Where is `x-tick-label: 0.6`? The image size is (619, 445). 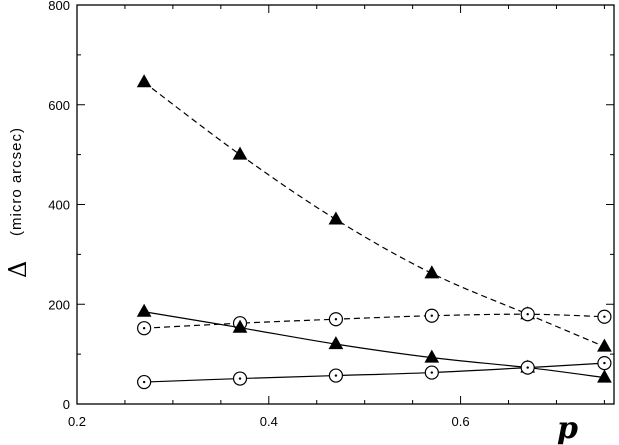 x-tick-label: 0.6 is located at coordinates (461, 421).